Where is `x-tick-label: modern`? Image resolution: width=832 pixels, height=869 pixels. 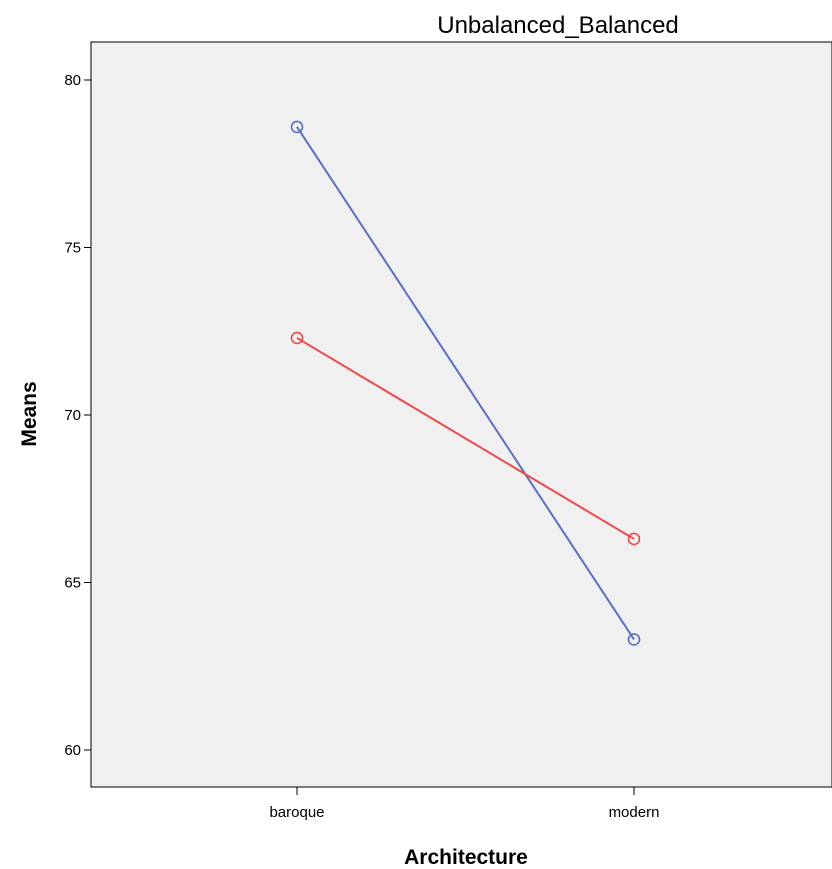
x-tick-label: modern is located at coordinates (634, 812).